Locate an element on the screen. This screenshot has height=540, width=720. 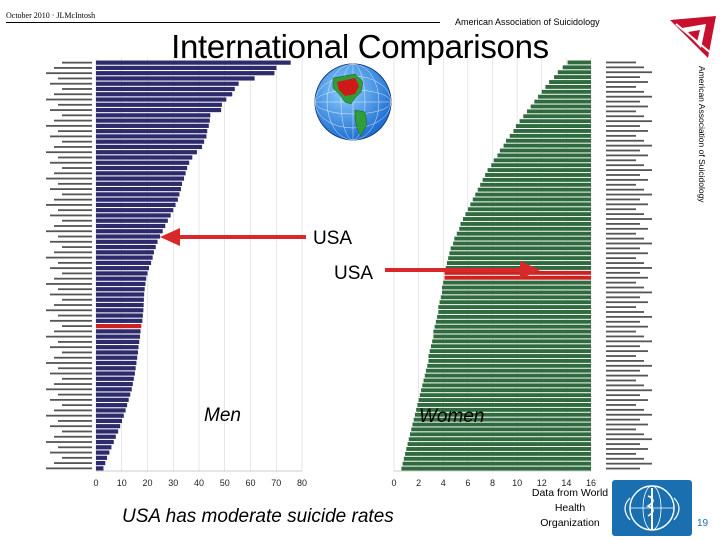
women-tick-label: 0 is located at coordinates (393, 483).